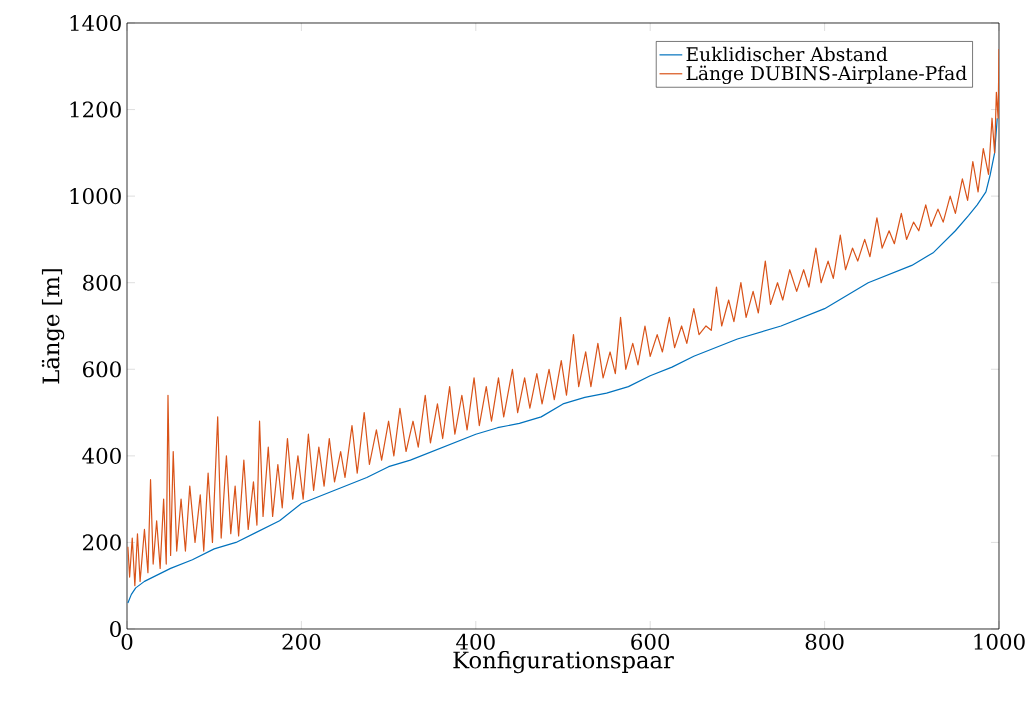  Describe the element at coordinates (95, 109) in the screenshot. I see `y-tick-label: 1200` at that location.